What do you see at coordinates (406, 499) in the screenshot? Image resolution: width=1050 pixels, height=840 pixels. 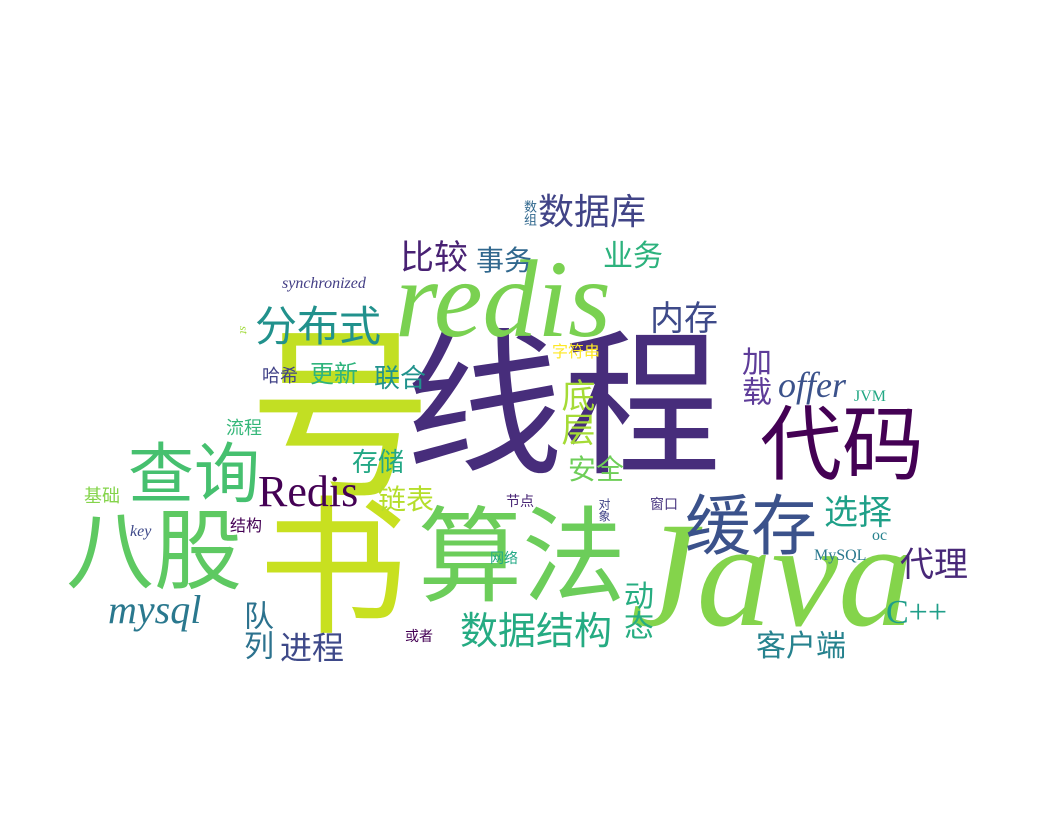 I see `word-lianbiao: 链表` at bounding box center [406, 499].